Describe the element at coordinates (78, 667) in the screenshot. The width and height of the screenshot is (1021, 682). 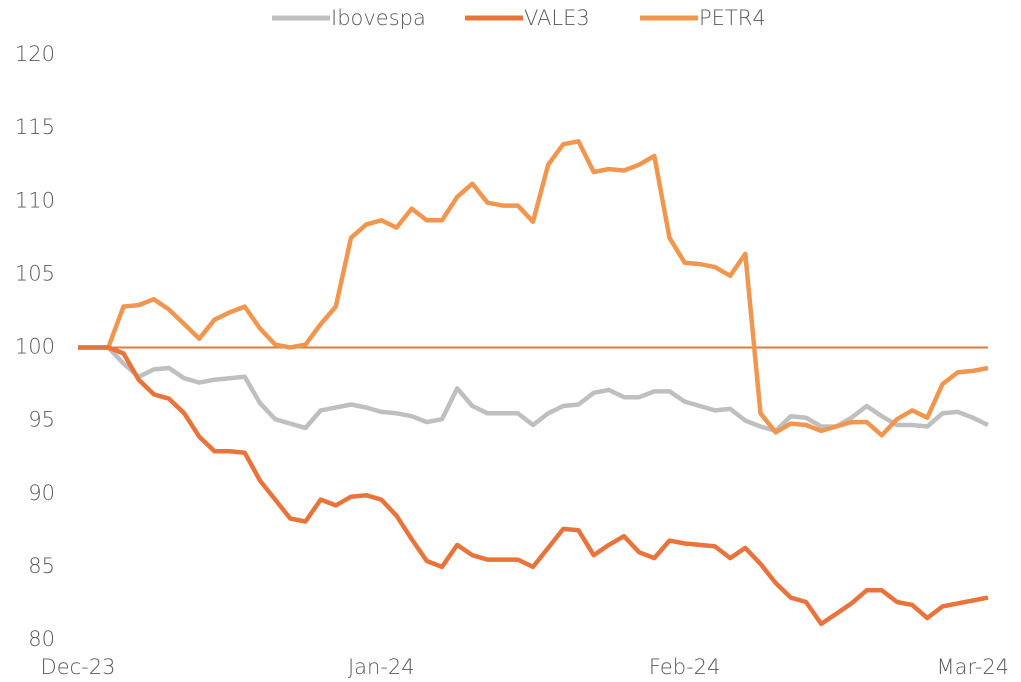
I see `x-tick-label: Dec-23` at that location.